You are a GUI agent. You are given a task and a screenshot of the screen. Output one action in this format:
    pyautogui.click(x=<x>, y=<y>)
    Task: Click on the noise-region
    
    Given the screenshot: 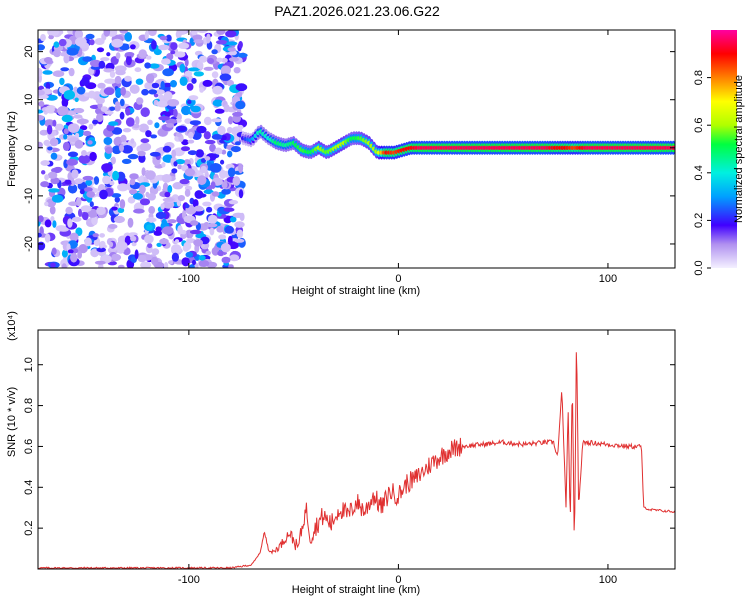 What is the action you would take?
    pyautogui.click(x=143, y=149)
    